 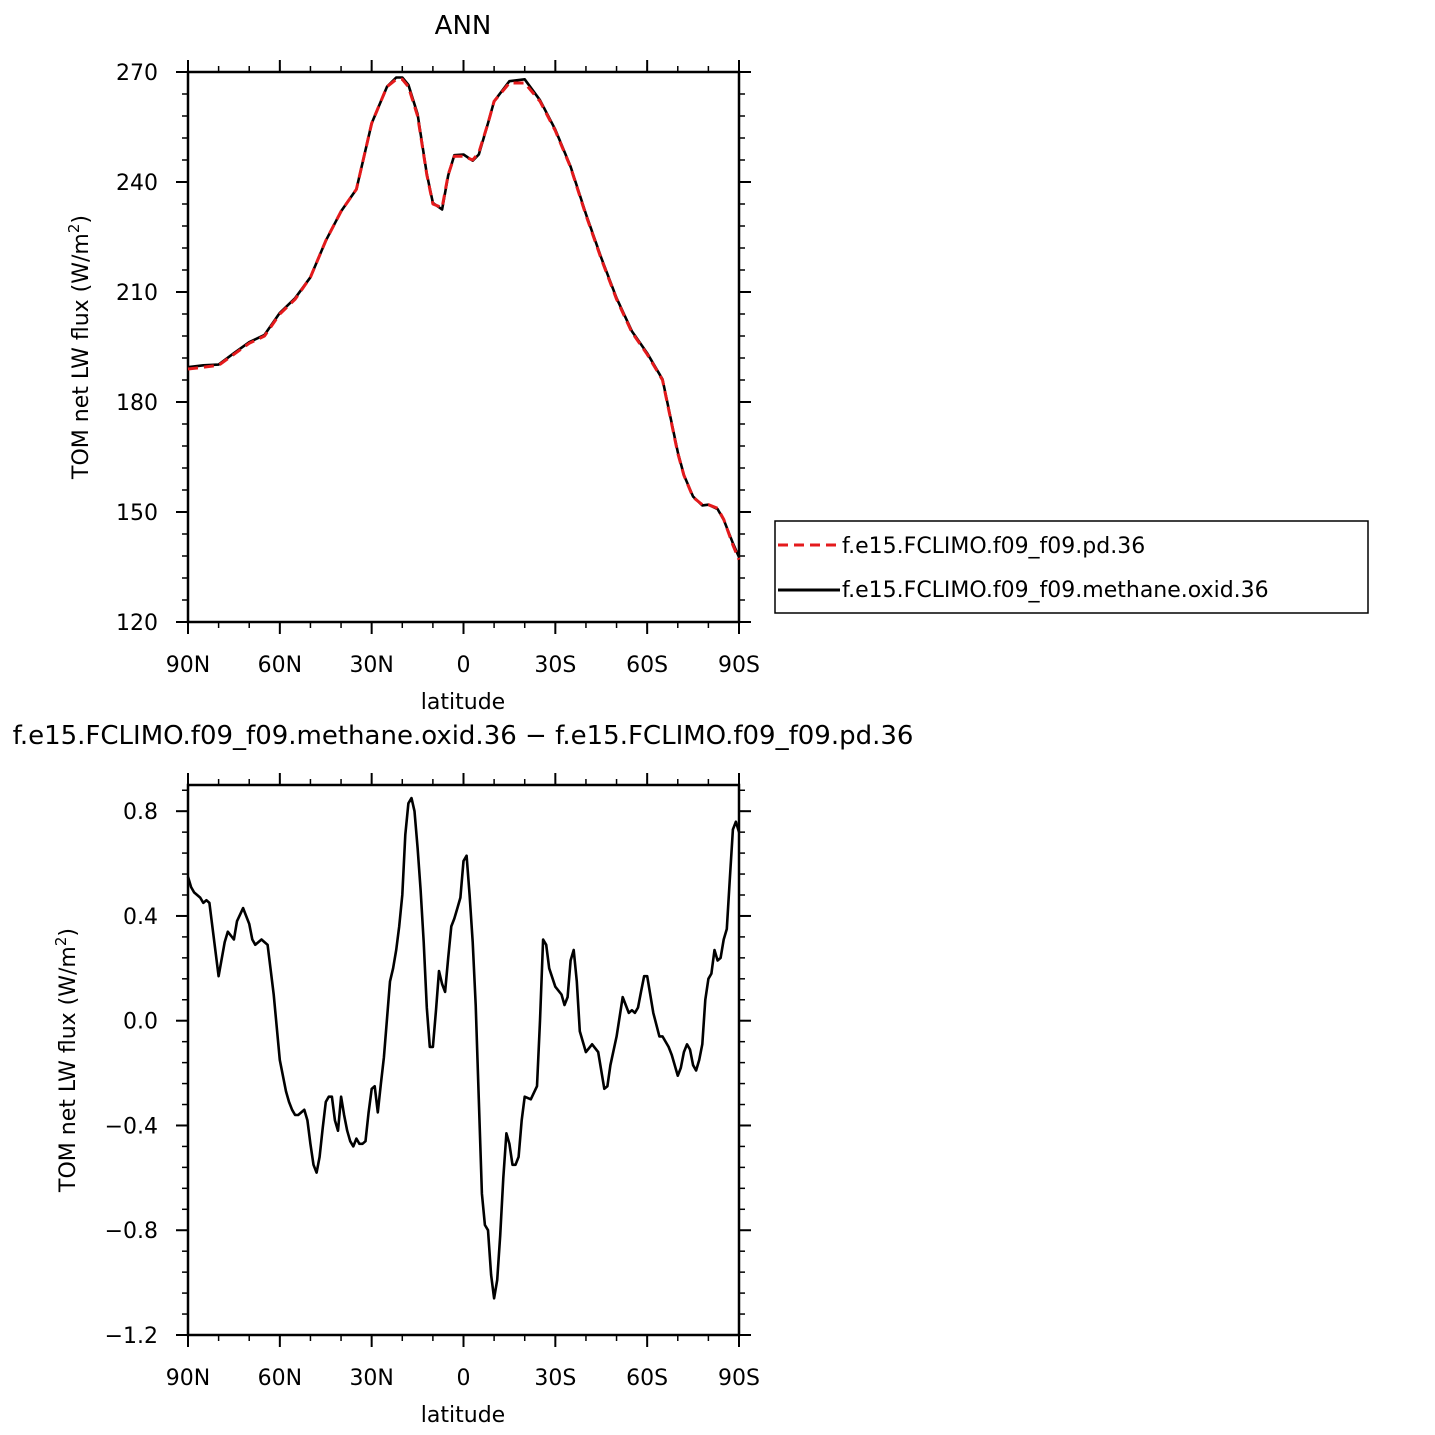 I want to click on lower-y-tick-label: 0.4, so click(x=140, y=917).